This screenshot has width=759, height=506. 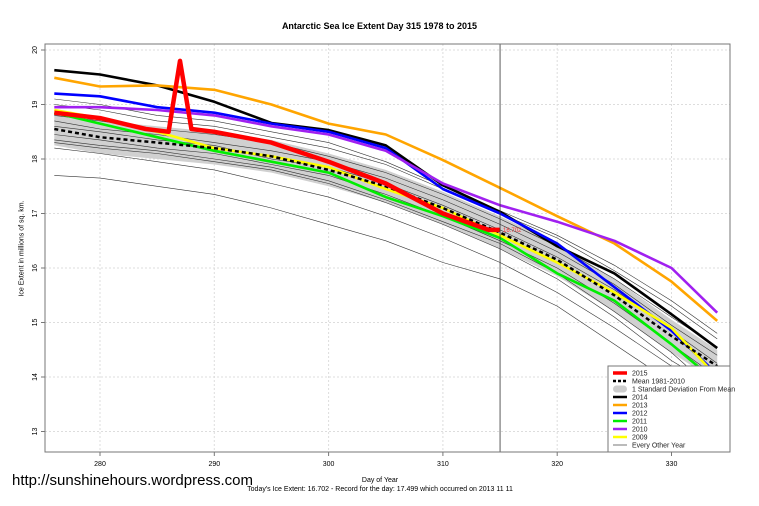 What do you see at coordinates (683, 390) in the screenshot?
I see `legend-label: 1 Standard Deviation From Mean` at bounding box center [683, 390].